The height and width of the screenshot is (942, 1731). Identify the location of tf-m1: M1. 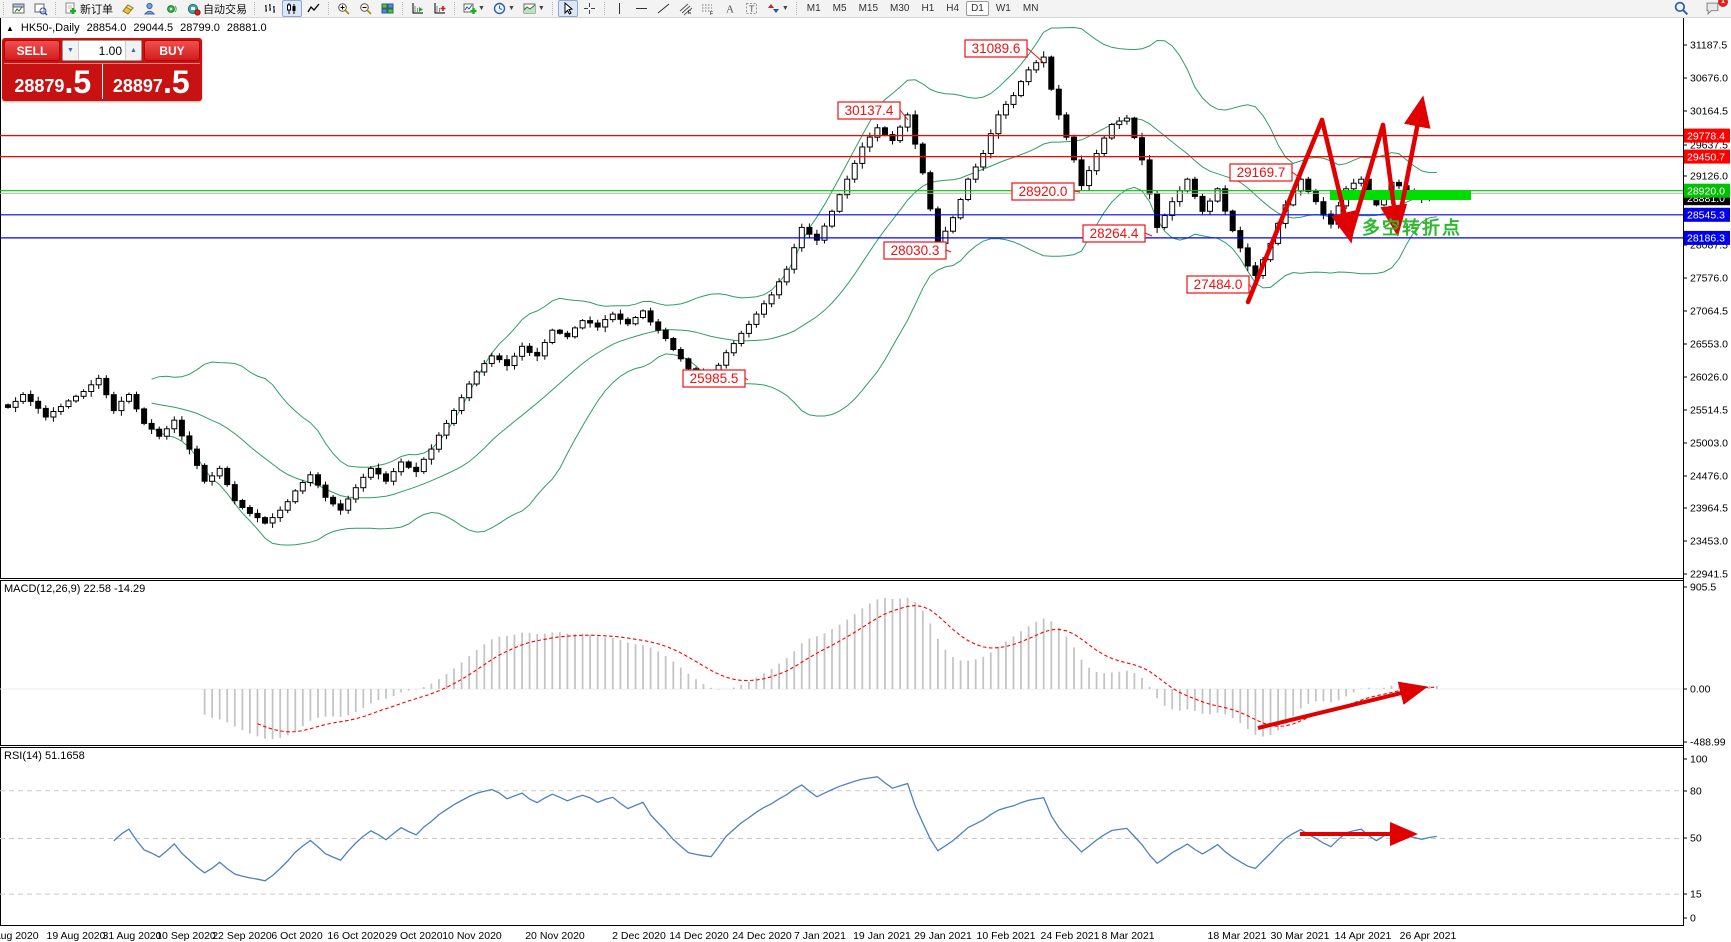
(814, 8).